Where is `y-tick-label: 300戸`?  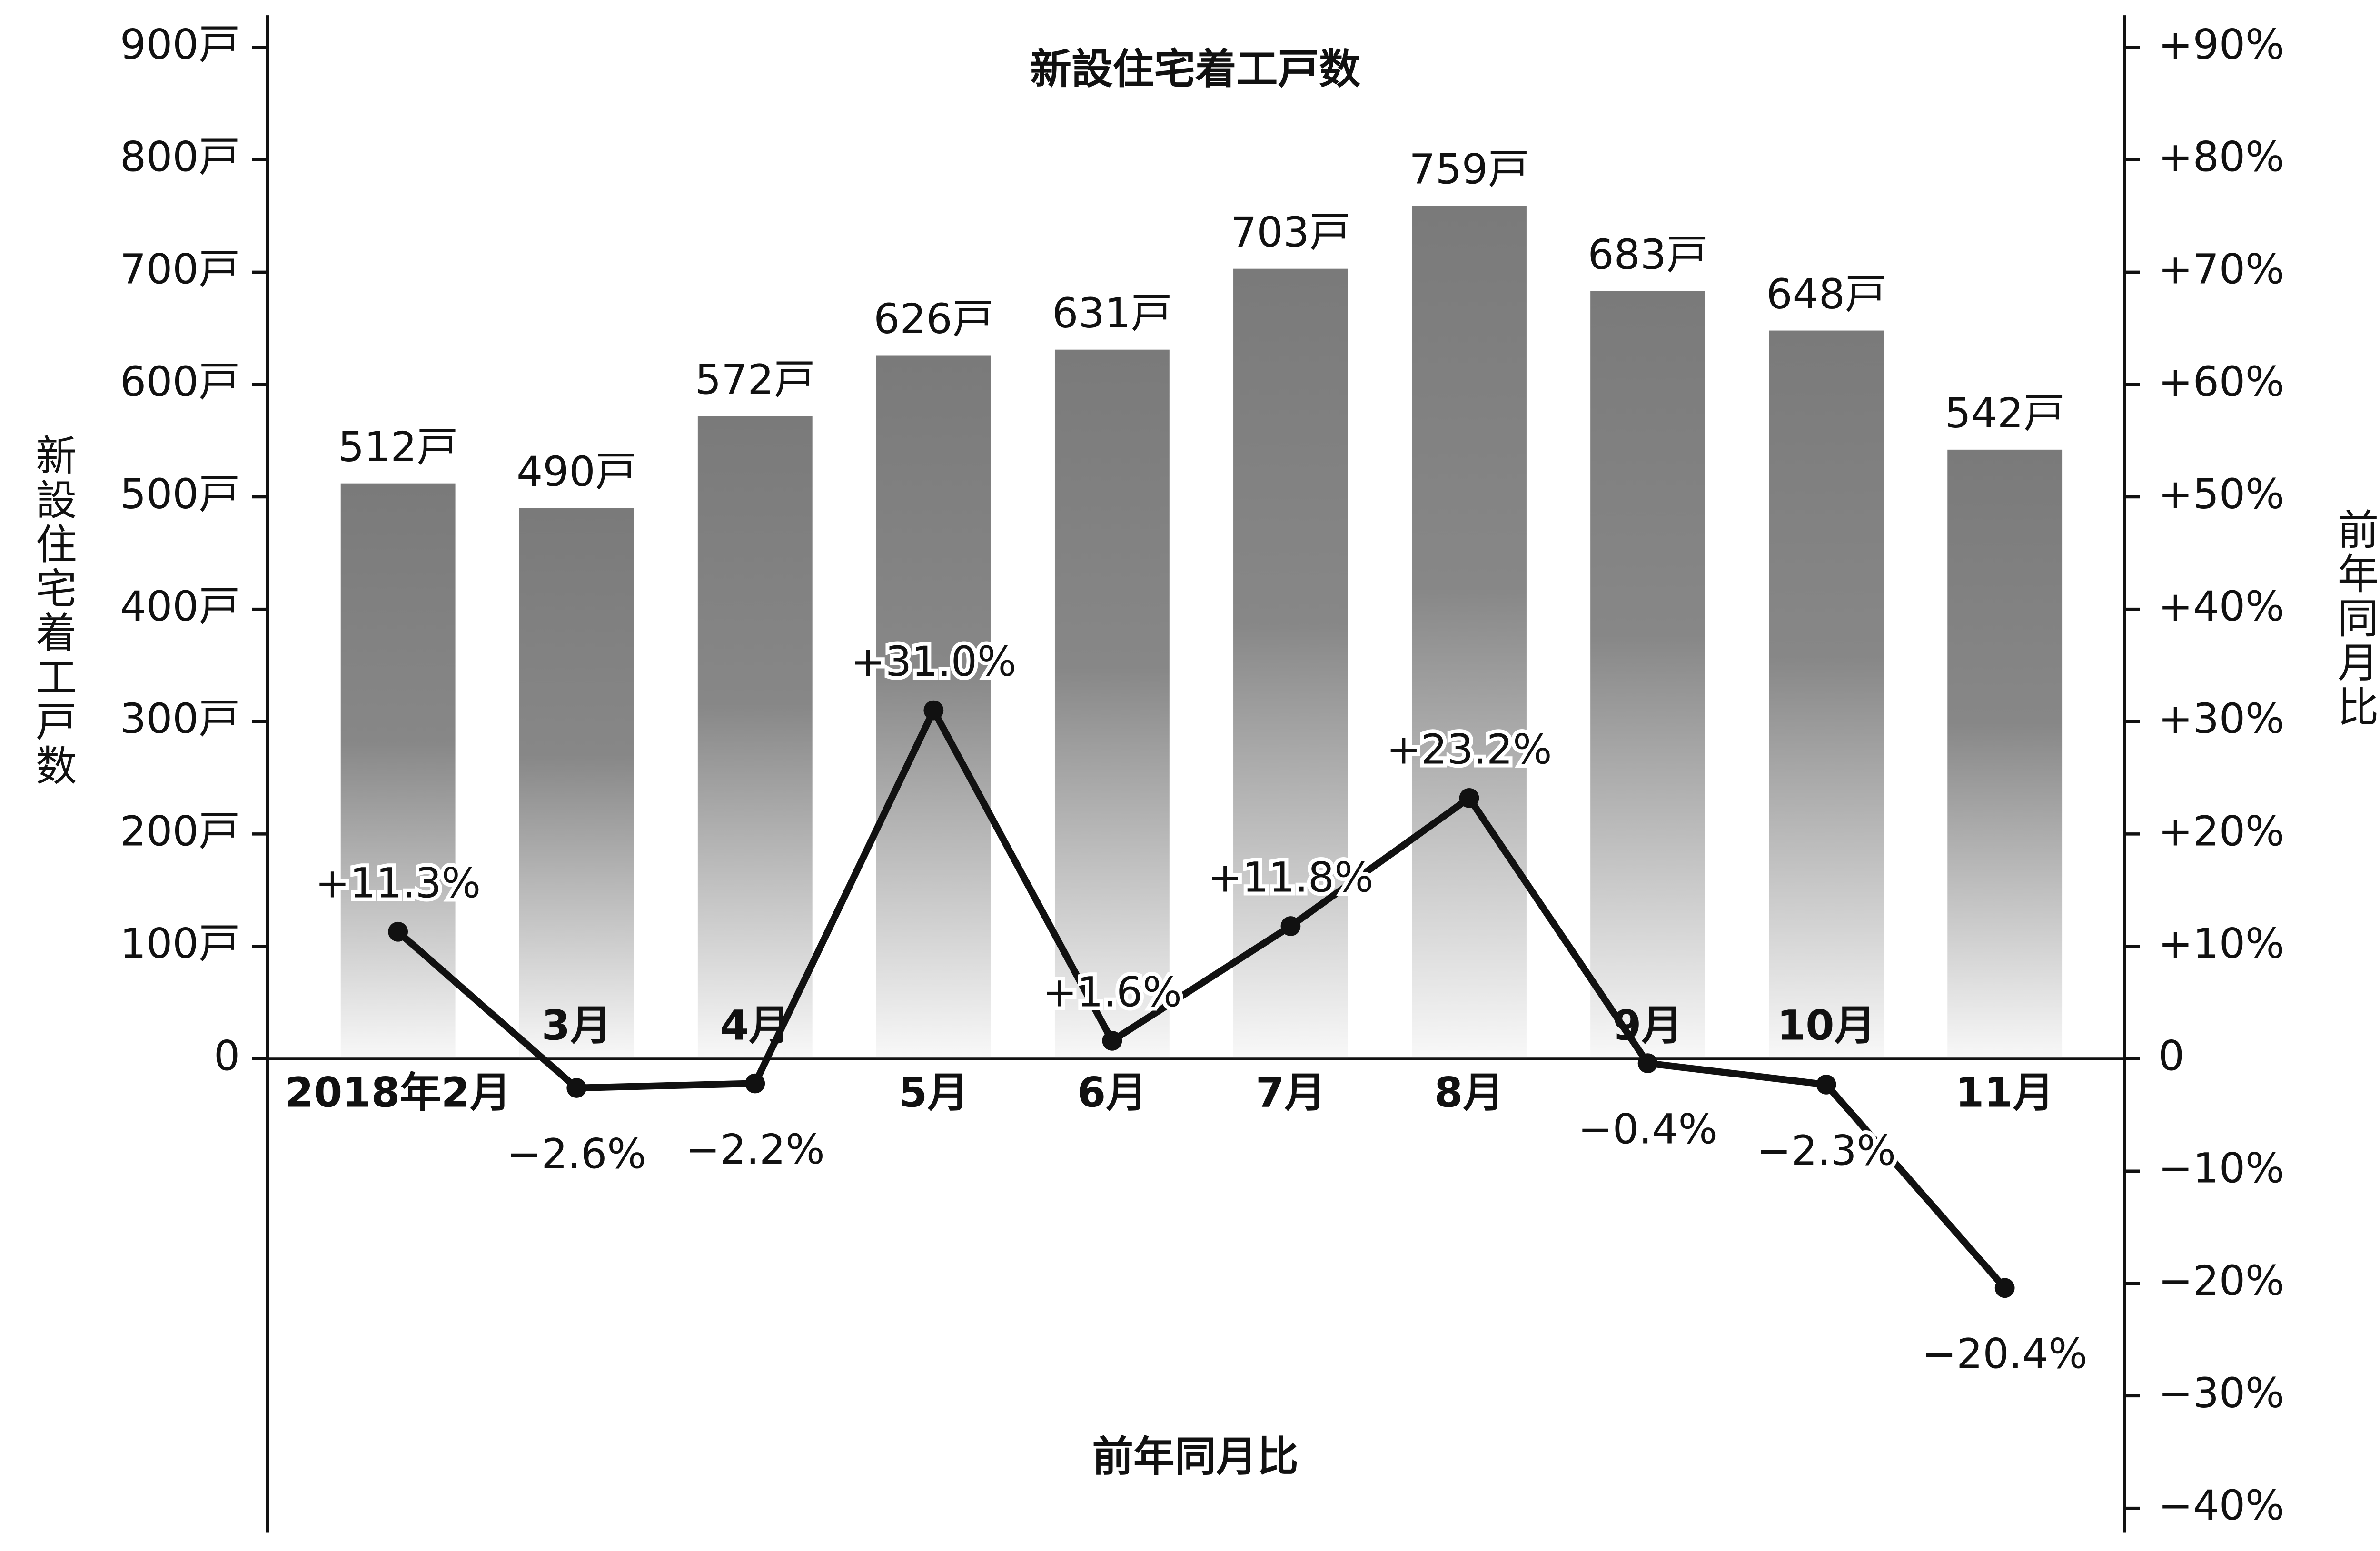
y-tick-label: 300戸 is located at coordinates (180, 719).